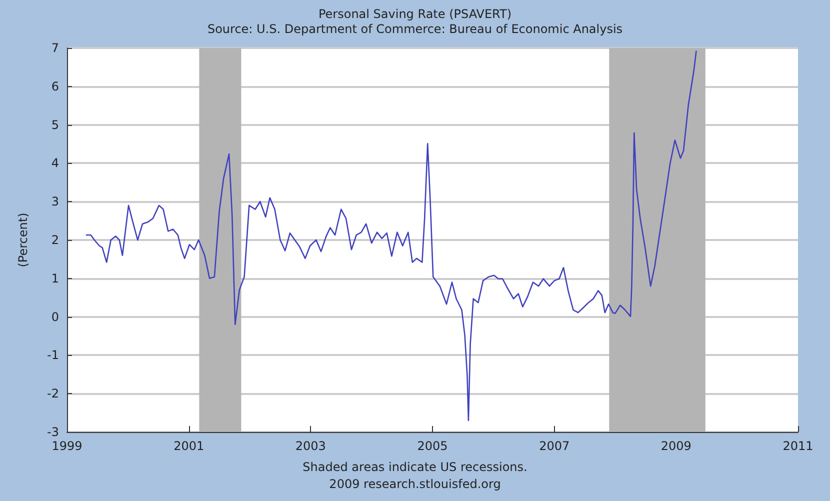 This screenshot has height=501, width=830. I want to click on x-tick-label: 2001, so click(189, 446).